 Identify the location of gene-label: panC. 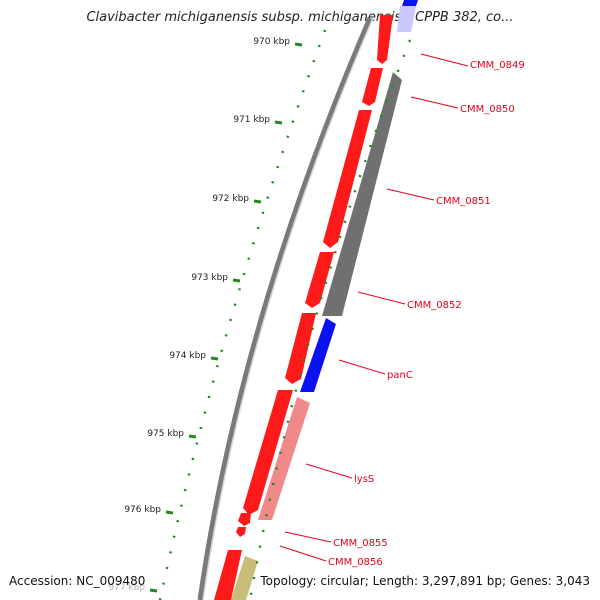
(400, 375).